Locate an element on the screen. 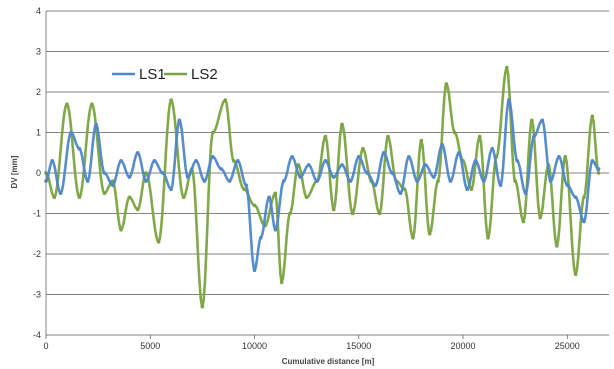 The height and width of the screenshot is (369, 614). legend-label-ls1: LS1 is located at coordinates (152, 74).